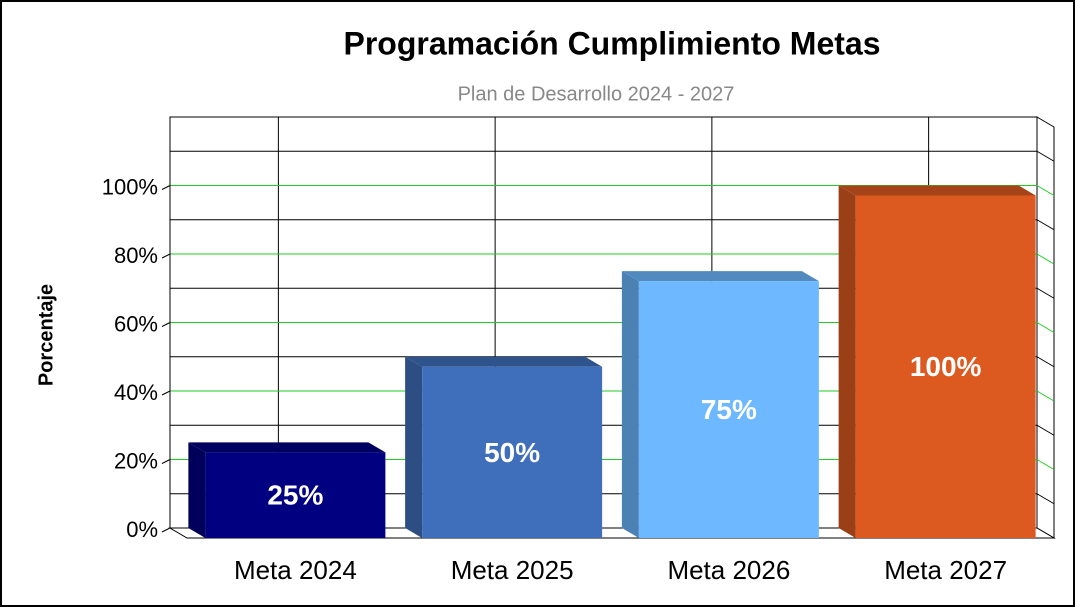 Image resolution: width=1075 pixels, height=607 pixels. I want to click on value-label: 75%, so click(729, 409).